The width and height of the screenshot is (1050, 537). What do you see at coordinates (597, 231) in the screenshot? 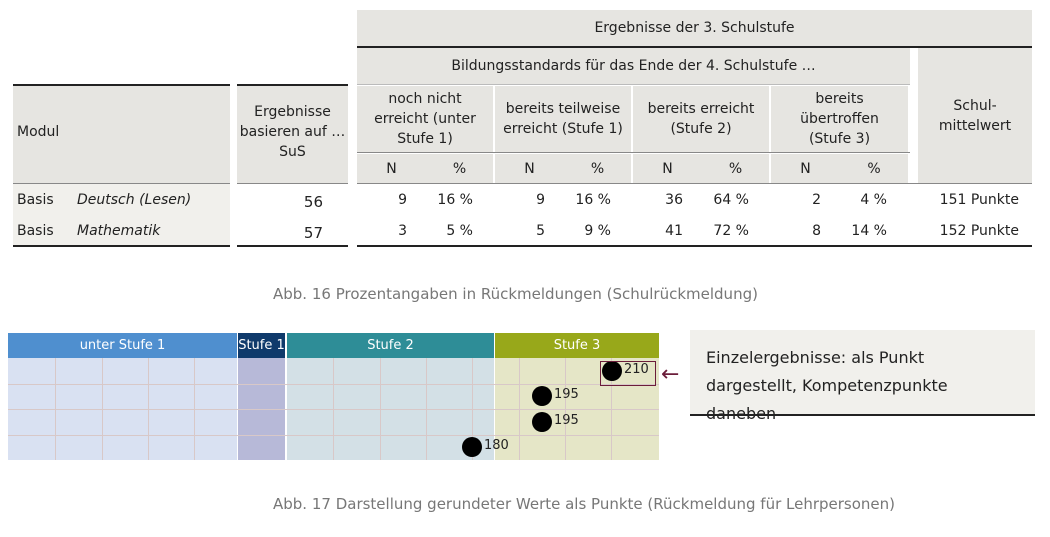
I see `pct-cell: 9 %` at bounding box center [597, 231].